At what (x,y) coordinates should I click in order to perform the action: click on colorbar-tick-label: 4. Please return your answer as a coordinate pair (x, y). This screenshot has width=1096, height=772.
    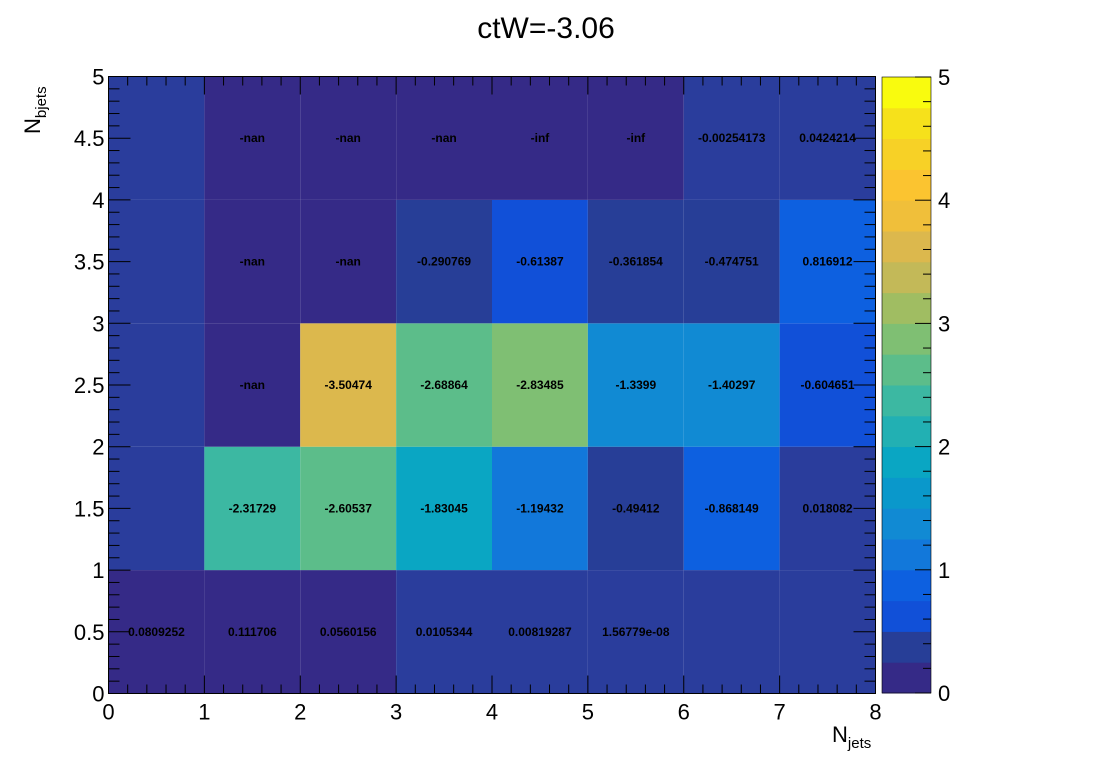
    Looking at the image, I should click on (944, 200).